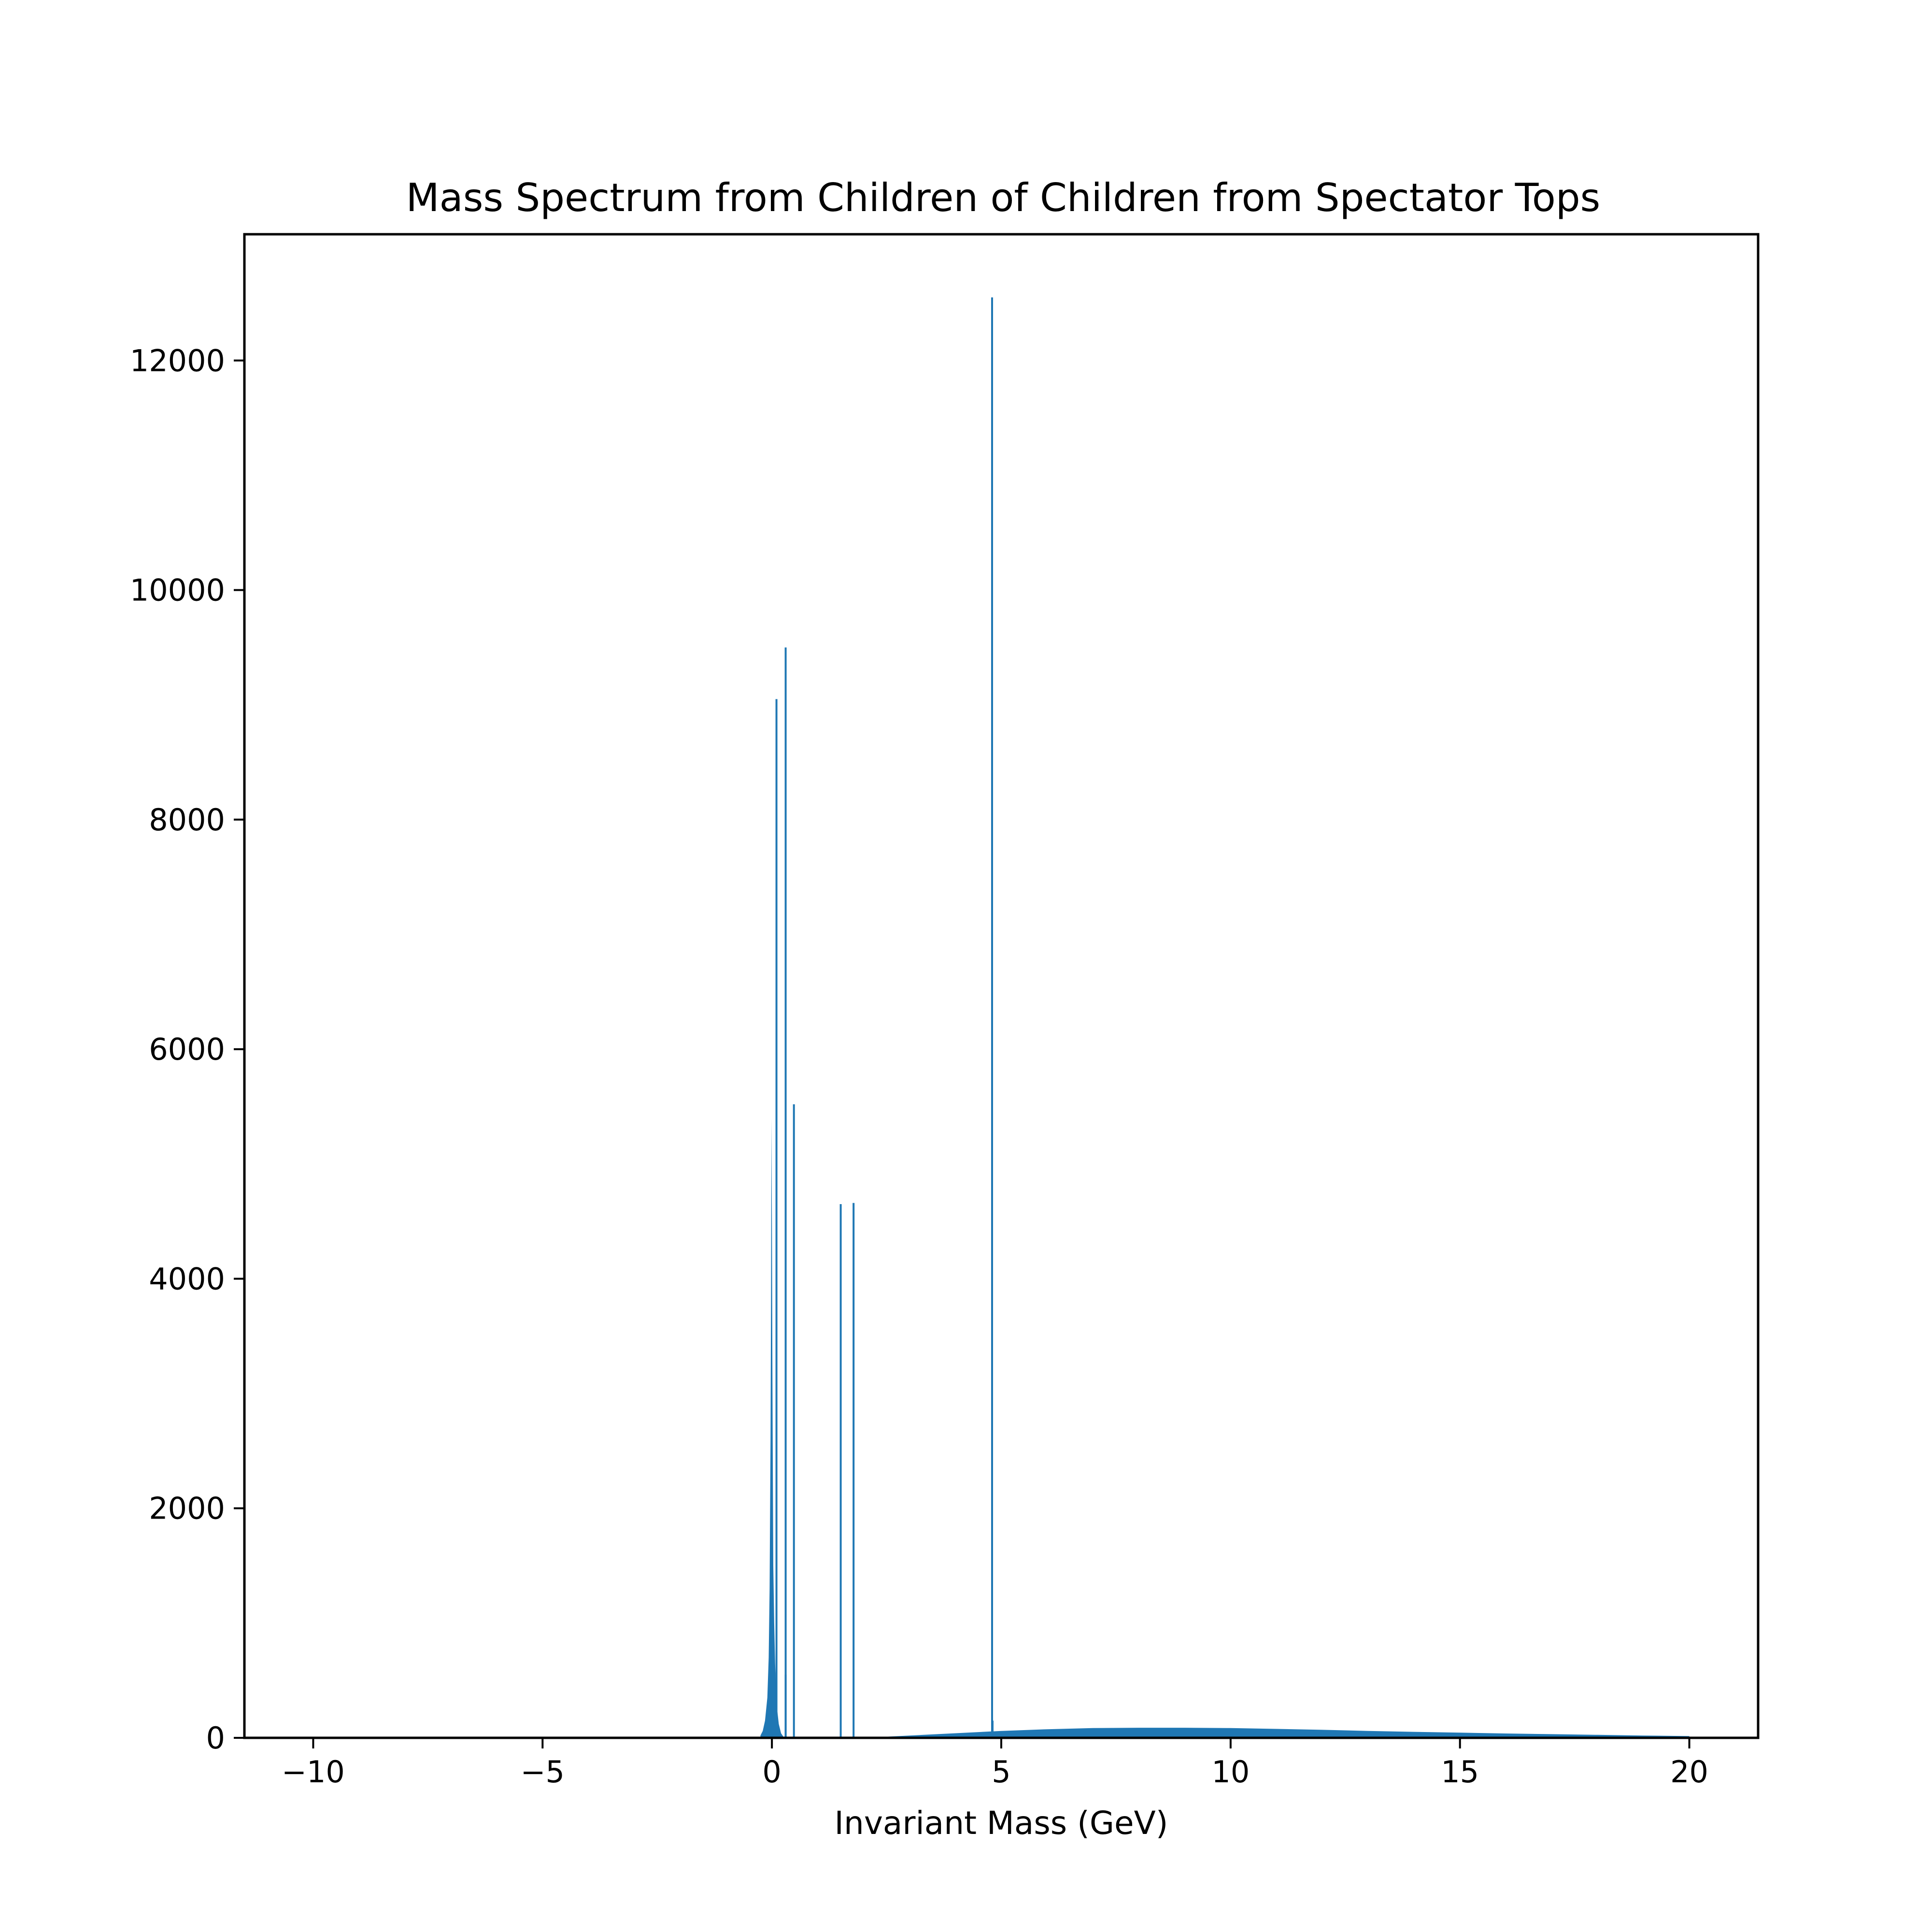 The image size is (1932, 1932). What do you see at coordinates (771, 1772) in the screenshot?
I see `x-tick-label: 0` at bounding box center [771, 1772].